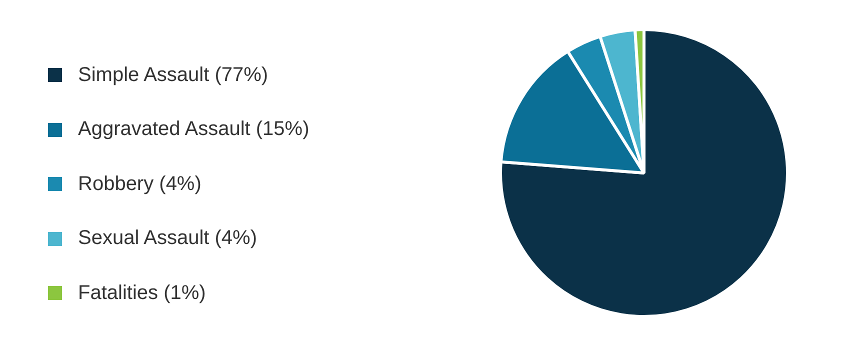 The image size is (850, 350). Describe the element at coordinates (194, 130) in the screenshot. I see `legend-label: Aggravated Assault (15%)` at that location.